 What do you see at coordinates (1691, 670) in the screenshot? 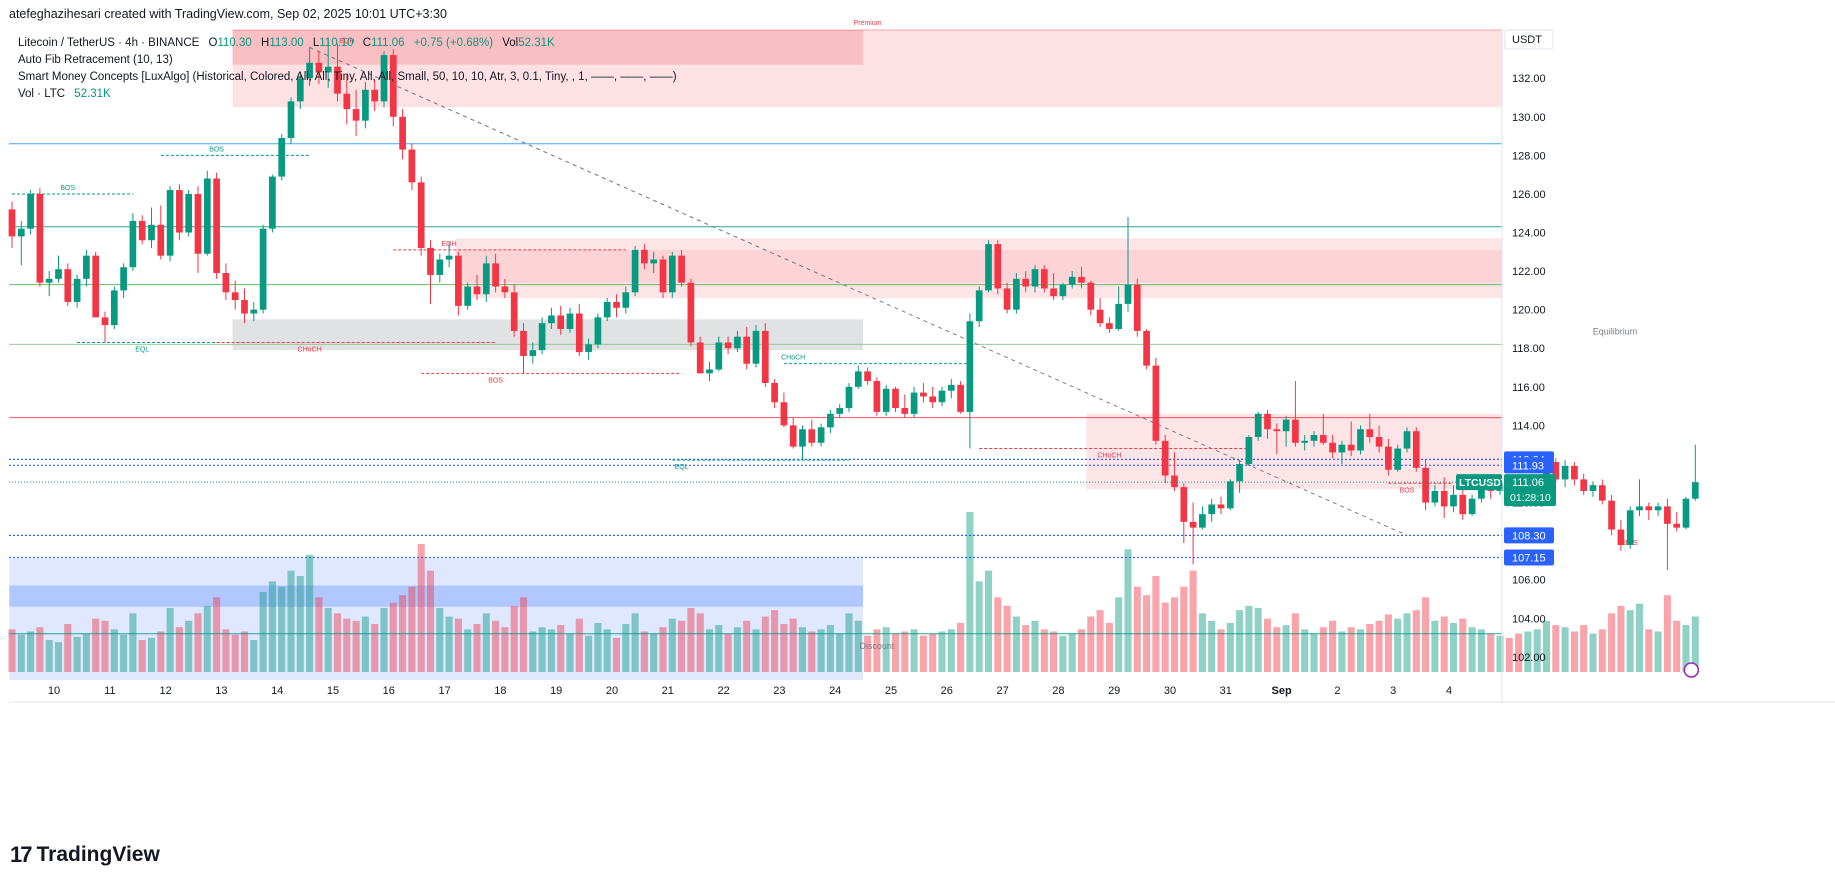
I see `lightning-icon` at bounding box center [1691, 670].